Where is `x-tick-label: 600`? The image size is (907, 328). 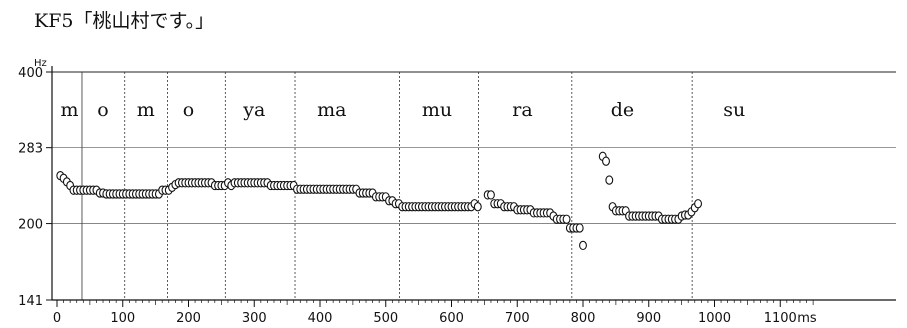 x-tick-label: 600 is located at coordinates (451, 318).